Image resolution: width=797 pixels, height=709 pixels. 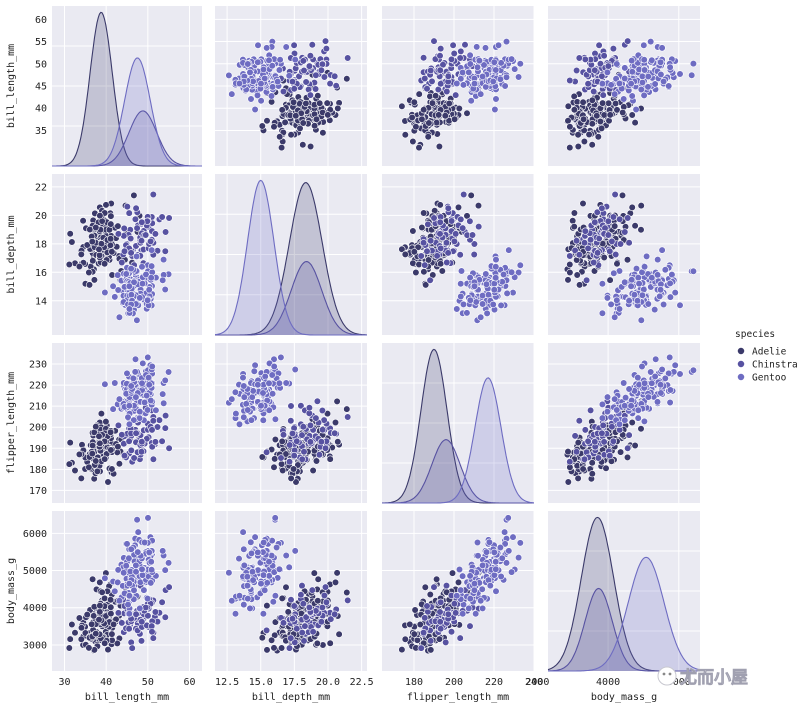 I want to click on y-tick-label: 14, so click(x=41, y=301).